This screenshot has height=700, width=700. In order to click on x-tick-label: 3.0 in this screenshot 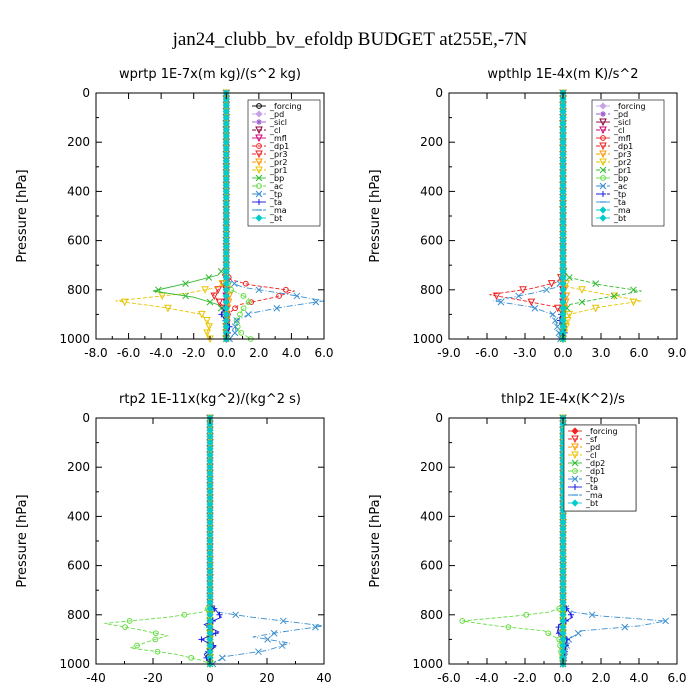, I will do `click(600, 353)`.